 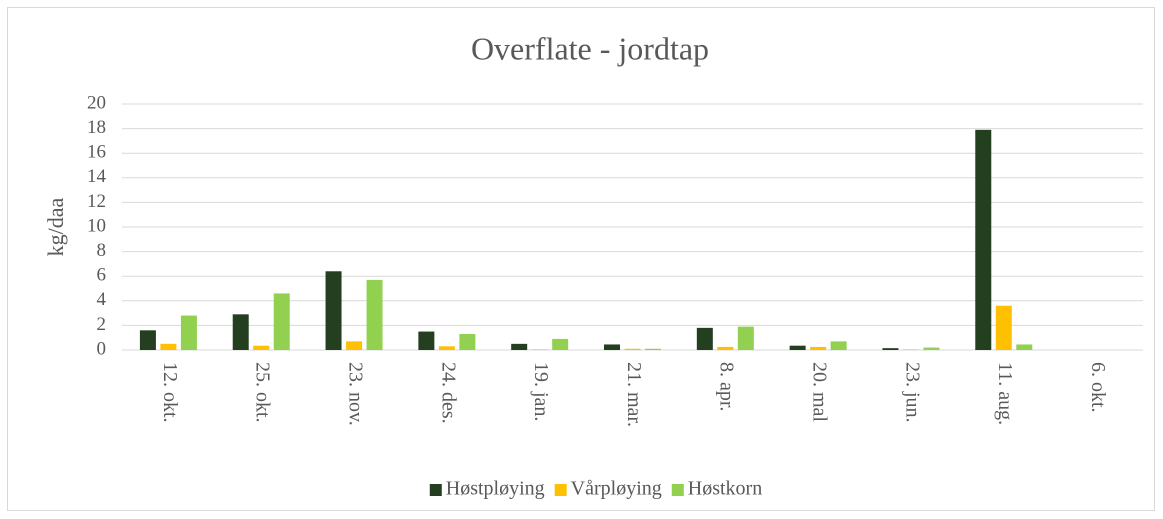 What do you see at coordinates (590, 48) in the screenshot?
I see `chart-title: Overflate - jordtap` at bounding box center [590, 48].